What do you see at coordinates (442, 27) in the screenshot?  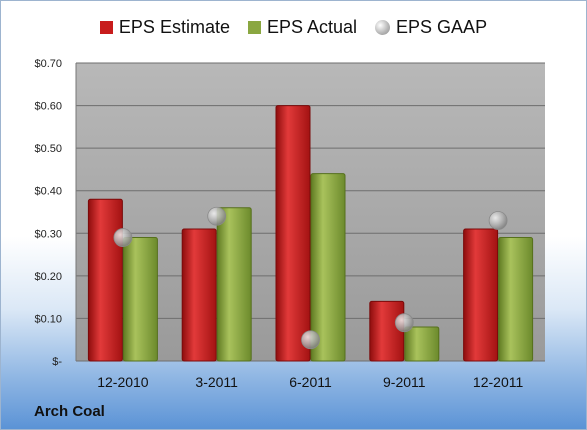 I see `legend-label-gaap: EPS GAAP` at bounding box center [442, 27].